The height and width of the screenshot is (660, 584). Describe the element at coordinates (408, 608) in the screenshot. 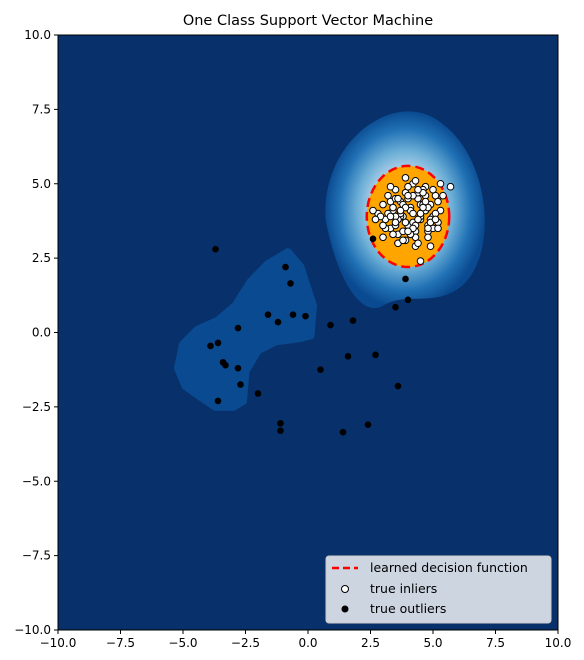

I see `legend-label-outliers: true outliers` at that location.